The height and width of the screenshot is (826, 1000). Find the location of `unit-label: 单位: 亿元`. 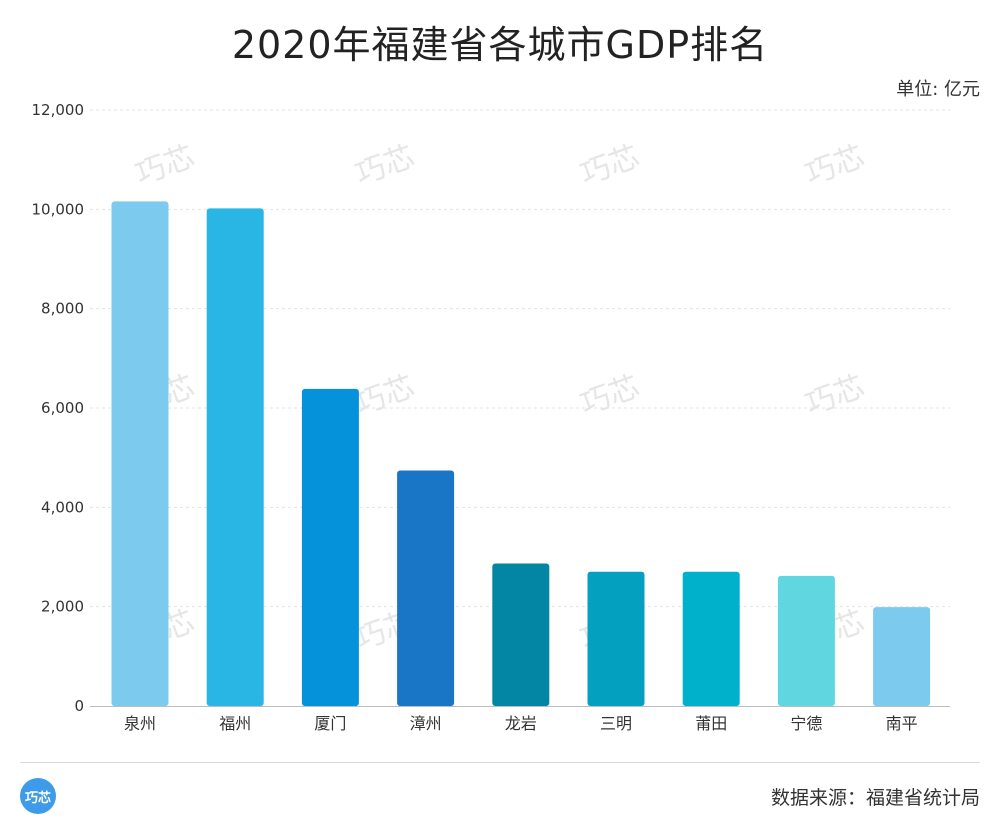

unit-label: 单位: 亿元 is located at coordinates (938, 89).